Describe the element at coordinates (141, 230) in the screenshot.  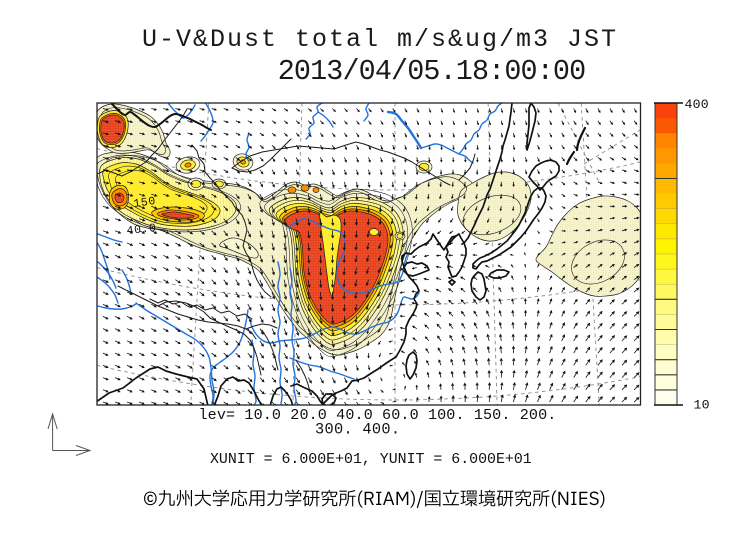
I see `svg-text: 40.0` at that location.